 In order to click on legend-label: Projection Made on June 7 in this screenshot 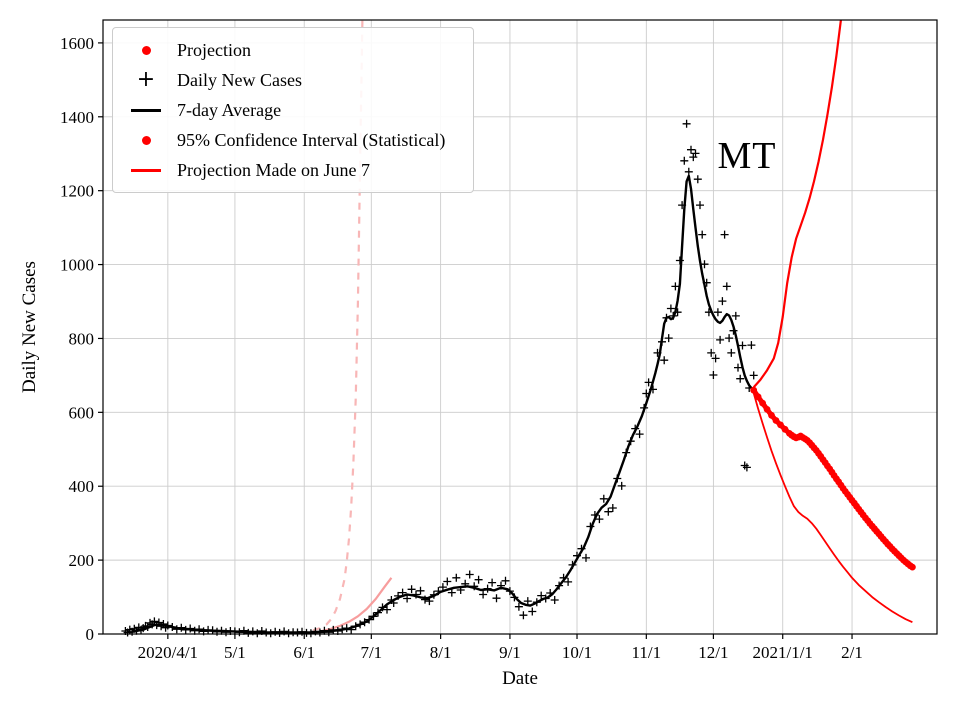, I will do `click(273, 169)`.